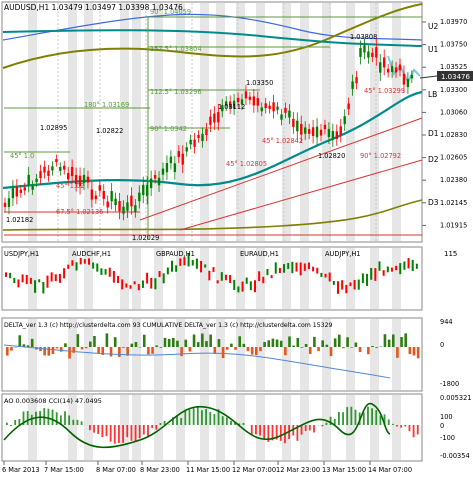  Describe the element at coordinates (175, 254) in the screenshot. I see `mini-chart-label: GBPAUD,H1` at that location.